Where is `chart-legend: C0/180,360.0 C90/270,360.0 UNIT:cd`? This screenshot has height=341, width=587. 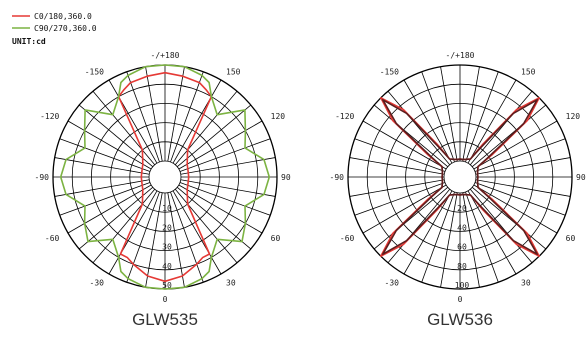 chart-legend: C0/180,360.0 C90/270,360.0 UNIT:cd is located at coordinates (54, 29).